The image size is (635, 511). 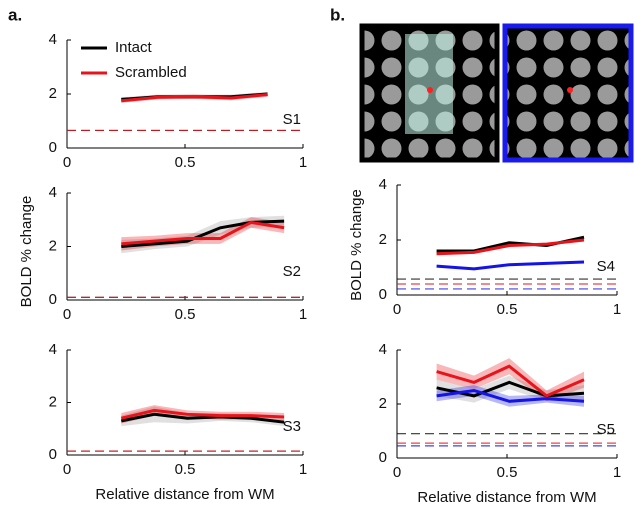 What do you see at coordinates (134, 47) in the screenshot?
I see `legend-label: Intact` at bounding box center [134, 47].